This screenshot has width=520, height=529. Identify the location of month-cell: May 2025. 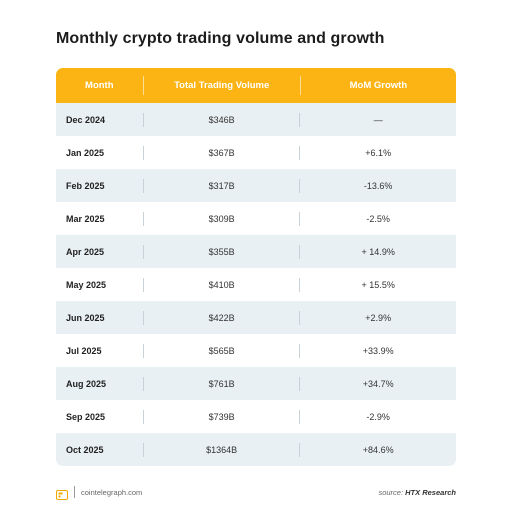
(86, 284).